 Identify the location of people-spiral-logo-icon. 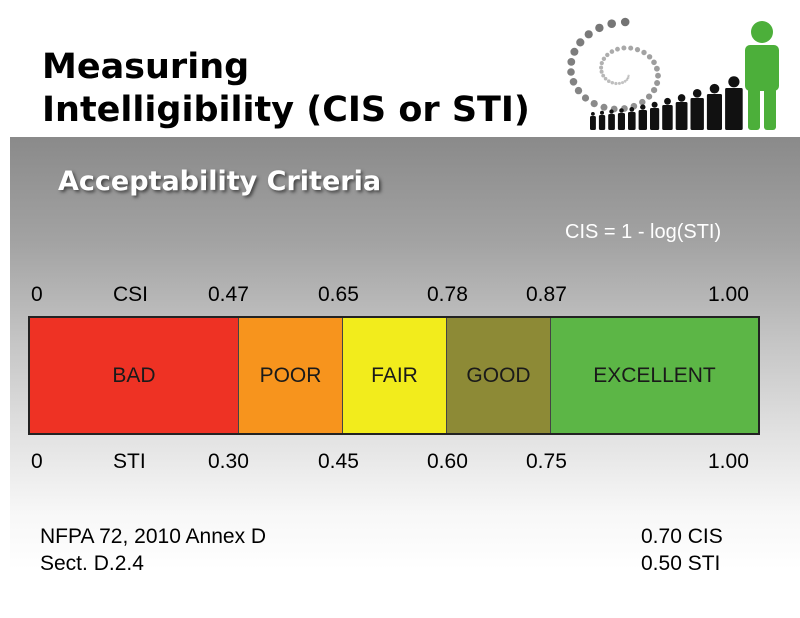
(673, 73).